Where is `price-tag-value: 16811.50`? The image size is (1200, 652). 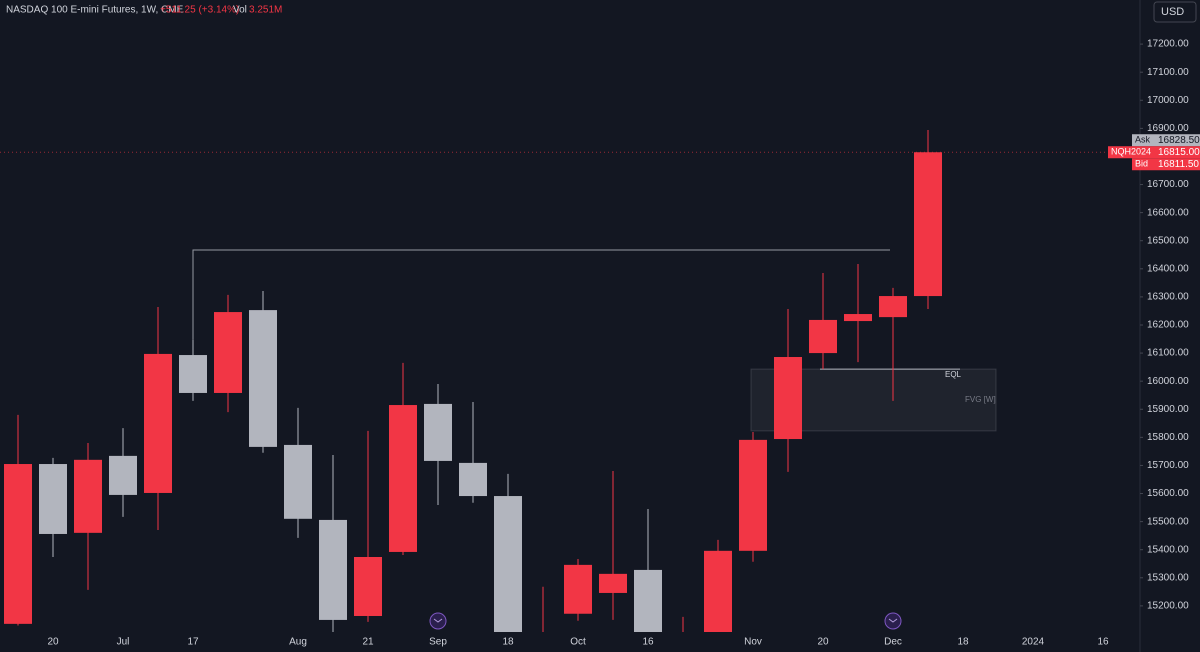
price-tag-value: 16811.50 is located at coordinates (1178, 164).